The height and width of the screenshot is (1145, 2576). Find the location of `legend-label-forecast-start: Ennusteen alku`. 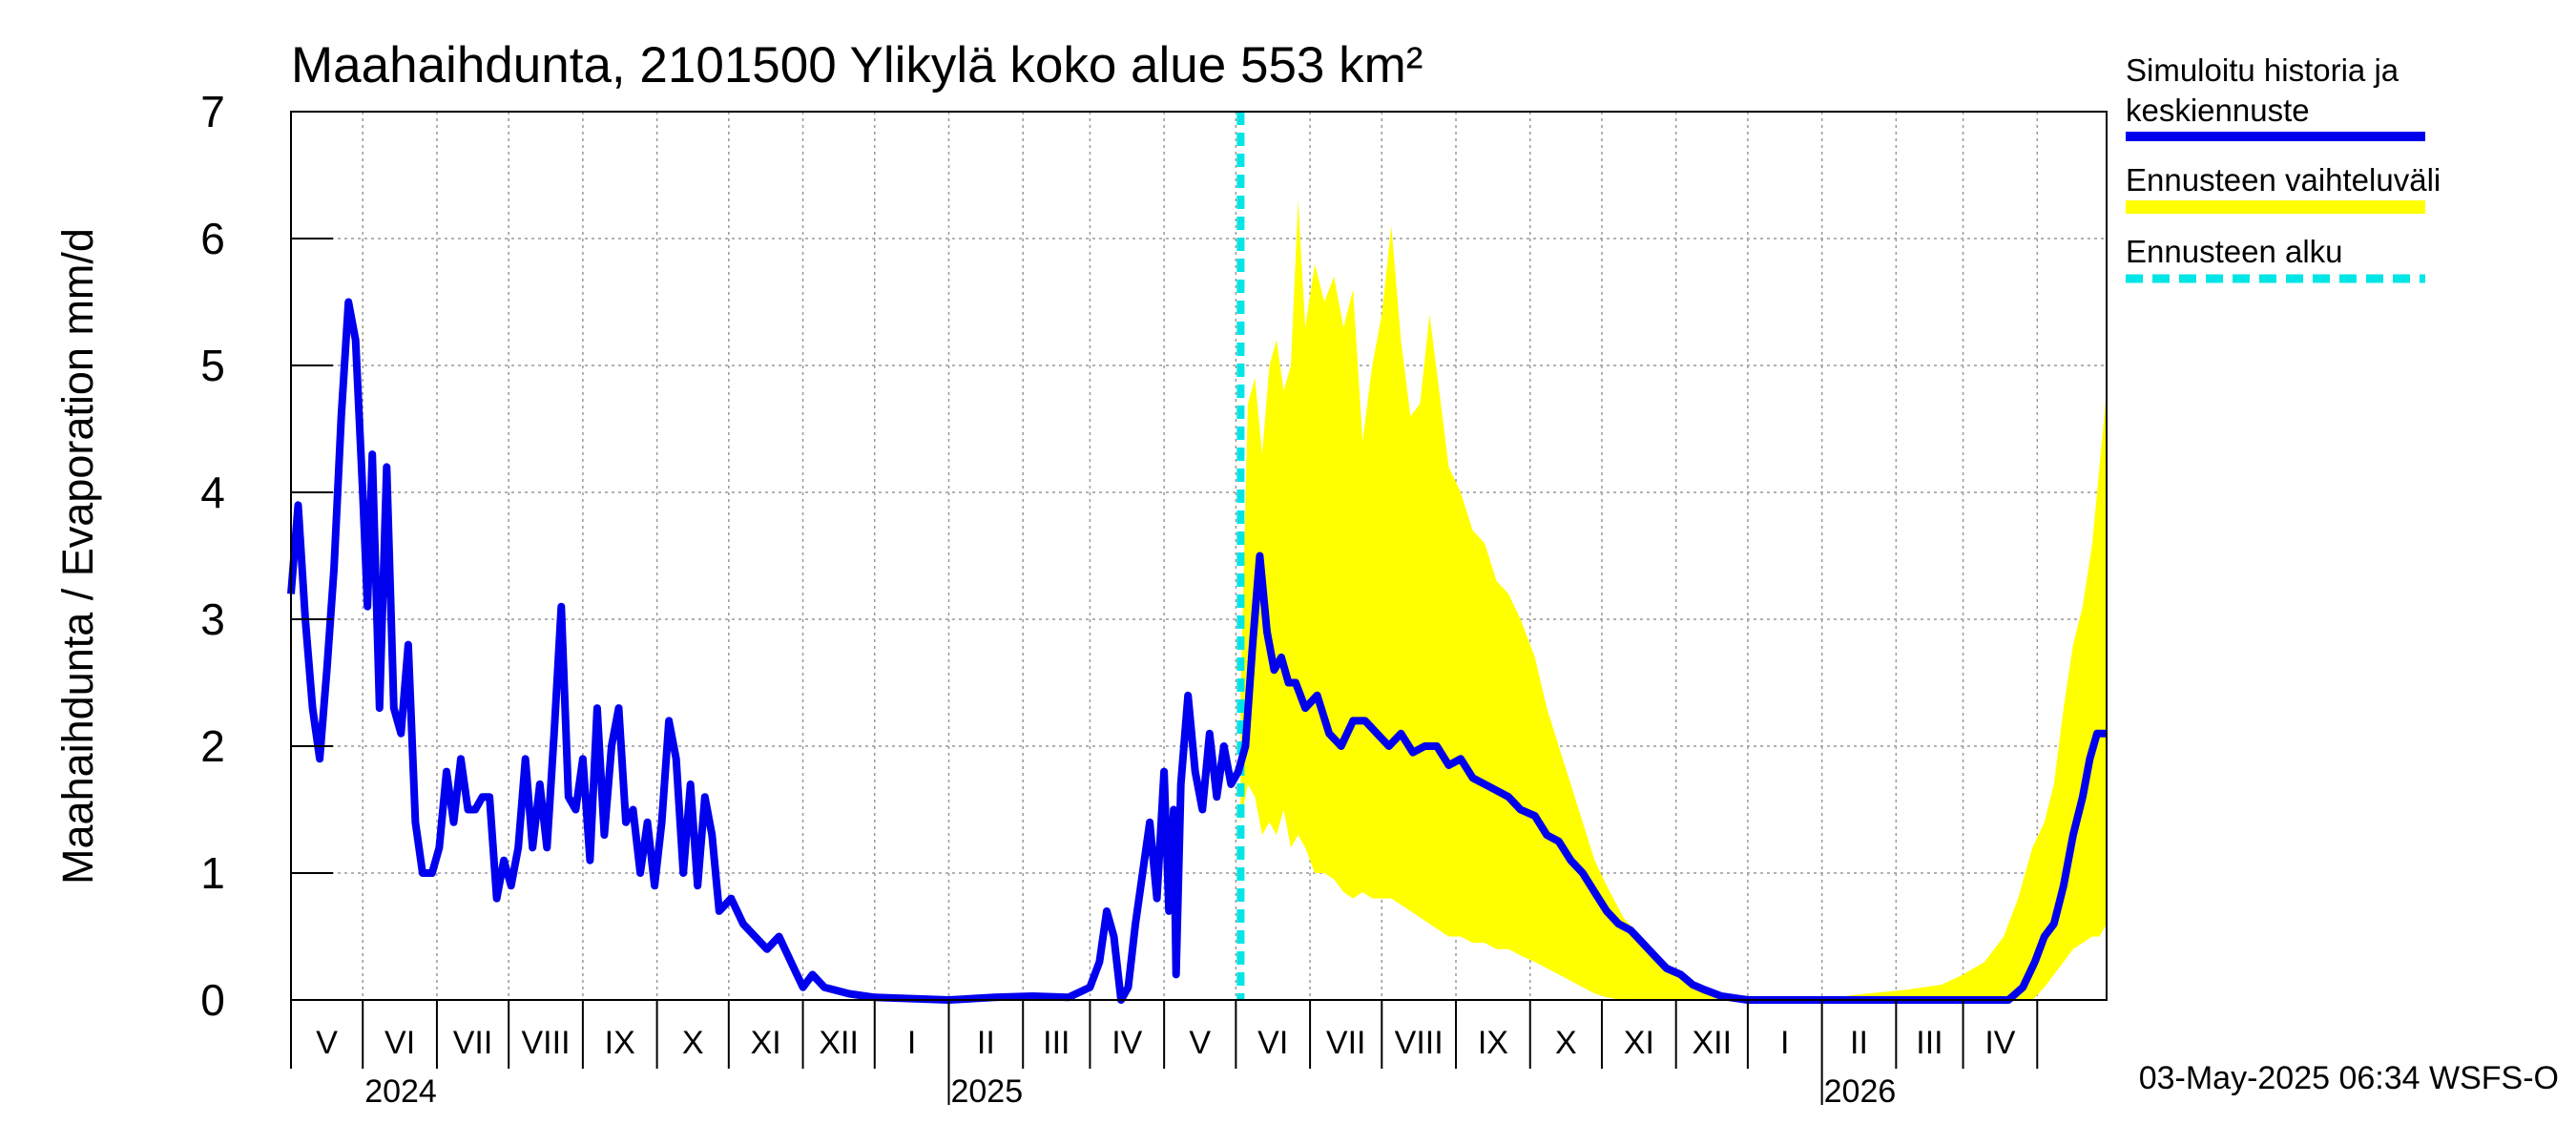

legend-label-forecast-start: Ennusteen alku is located at coordinates (2234, 252).